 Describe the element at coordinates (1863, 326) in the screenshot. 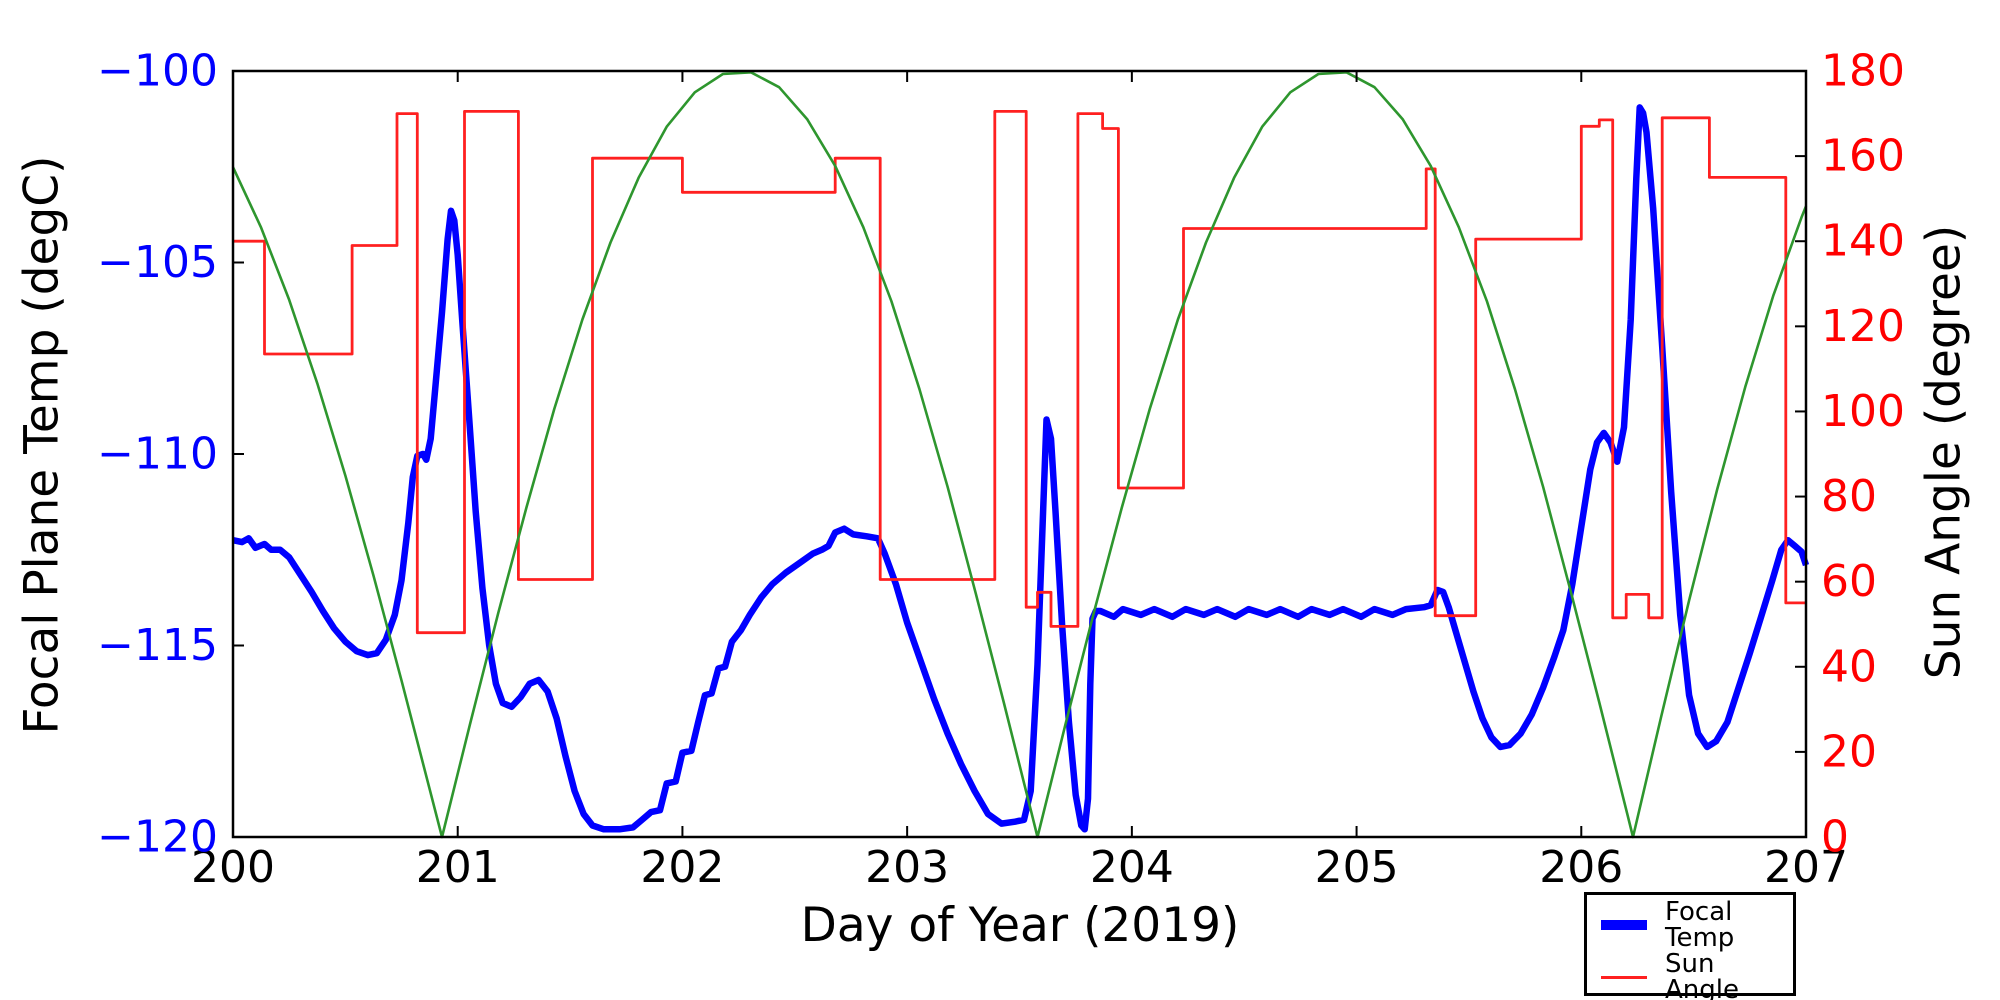

I see `right-tick-label: 120` at that location.